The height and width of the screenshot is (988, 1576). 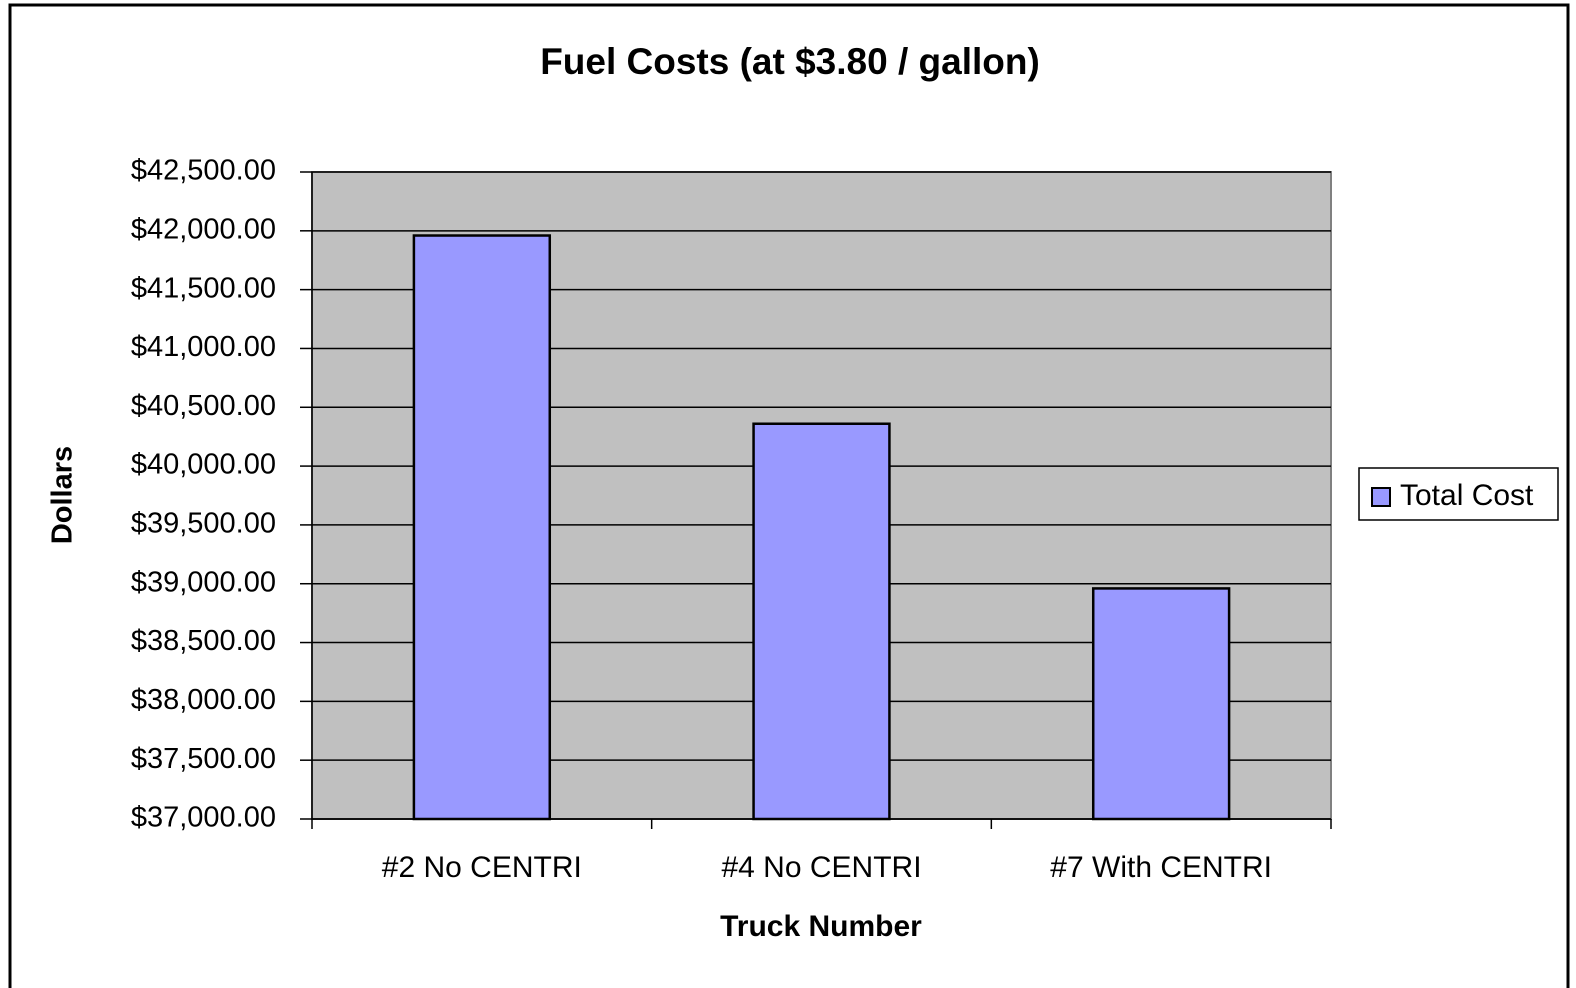 What do you see at coordinates (203, 700) in the screenshot?
I see `y-tick-label: $38,000.00` at bounding box center [203, 700].